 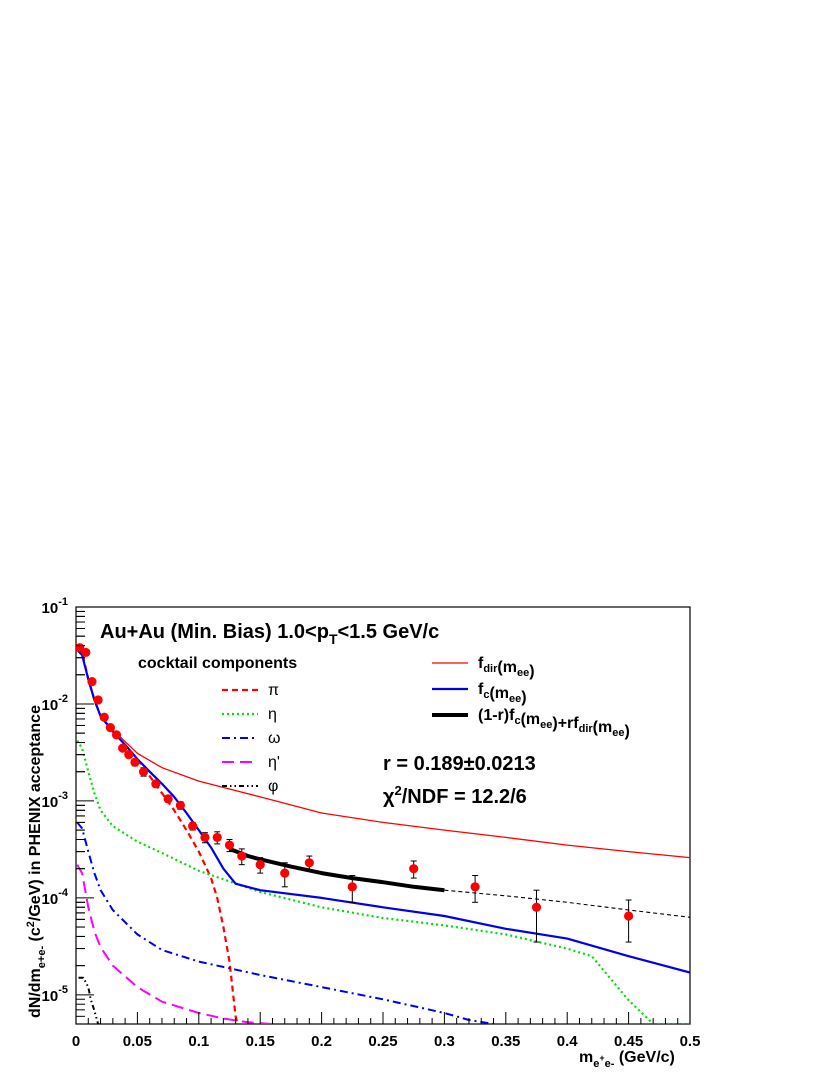 I want to click on y-tick-label: 10⁻¹, so click(x=55, y=606).